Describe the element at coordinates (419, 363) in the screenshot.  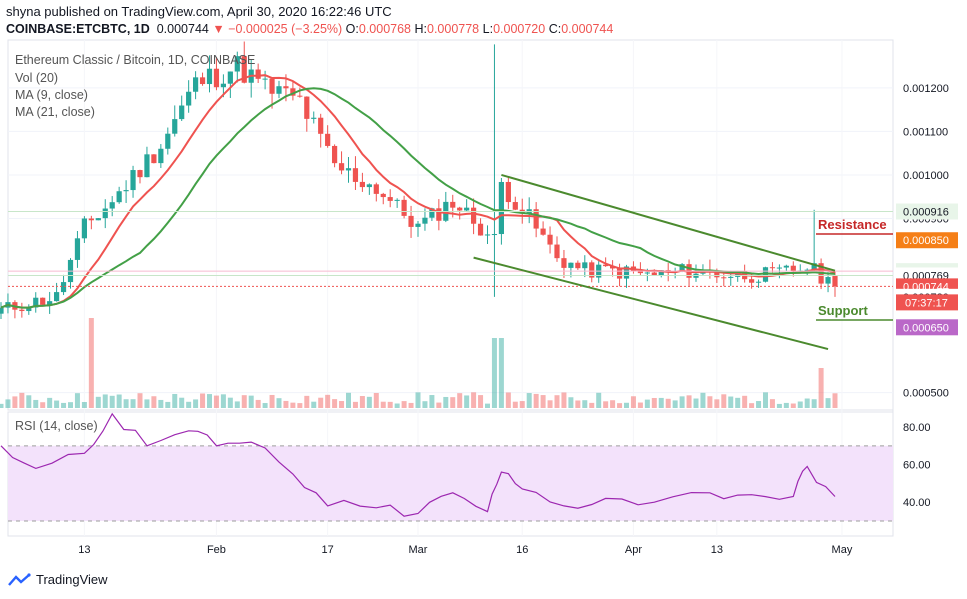
I see `volume-bars` at that location.